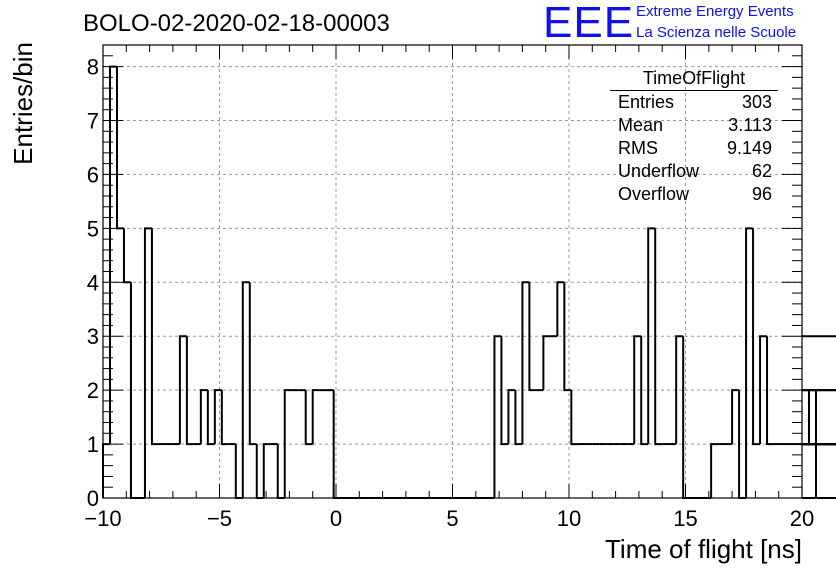  What do you see at coordinates (694, 148) in the screenshot?
I see `stats-row-rms: RMS 9.149` at bounding box center [694, 148].